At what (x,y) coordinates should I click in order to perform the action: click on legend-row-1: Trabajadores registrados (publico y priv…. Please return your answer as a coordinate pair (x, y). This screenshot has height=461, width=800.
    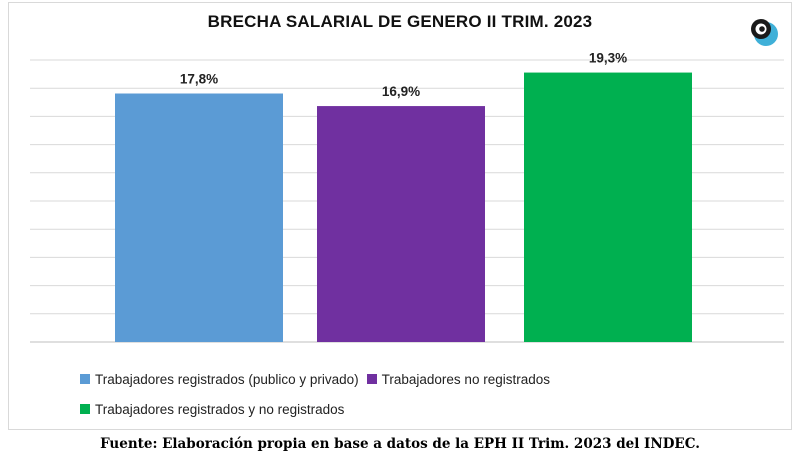
    Looking at the image, I should click on (400, 379).